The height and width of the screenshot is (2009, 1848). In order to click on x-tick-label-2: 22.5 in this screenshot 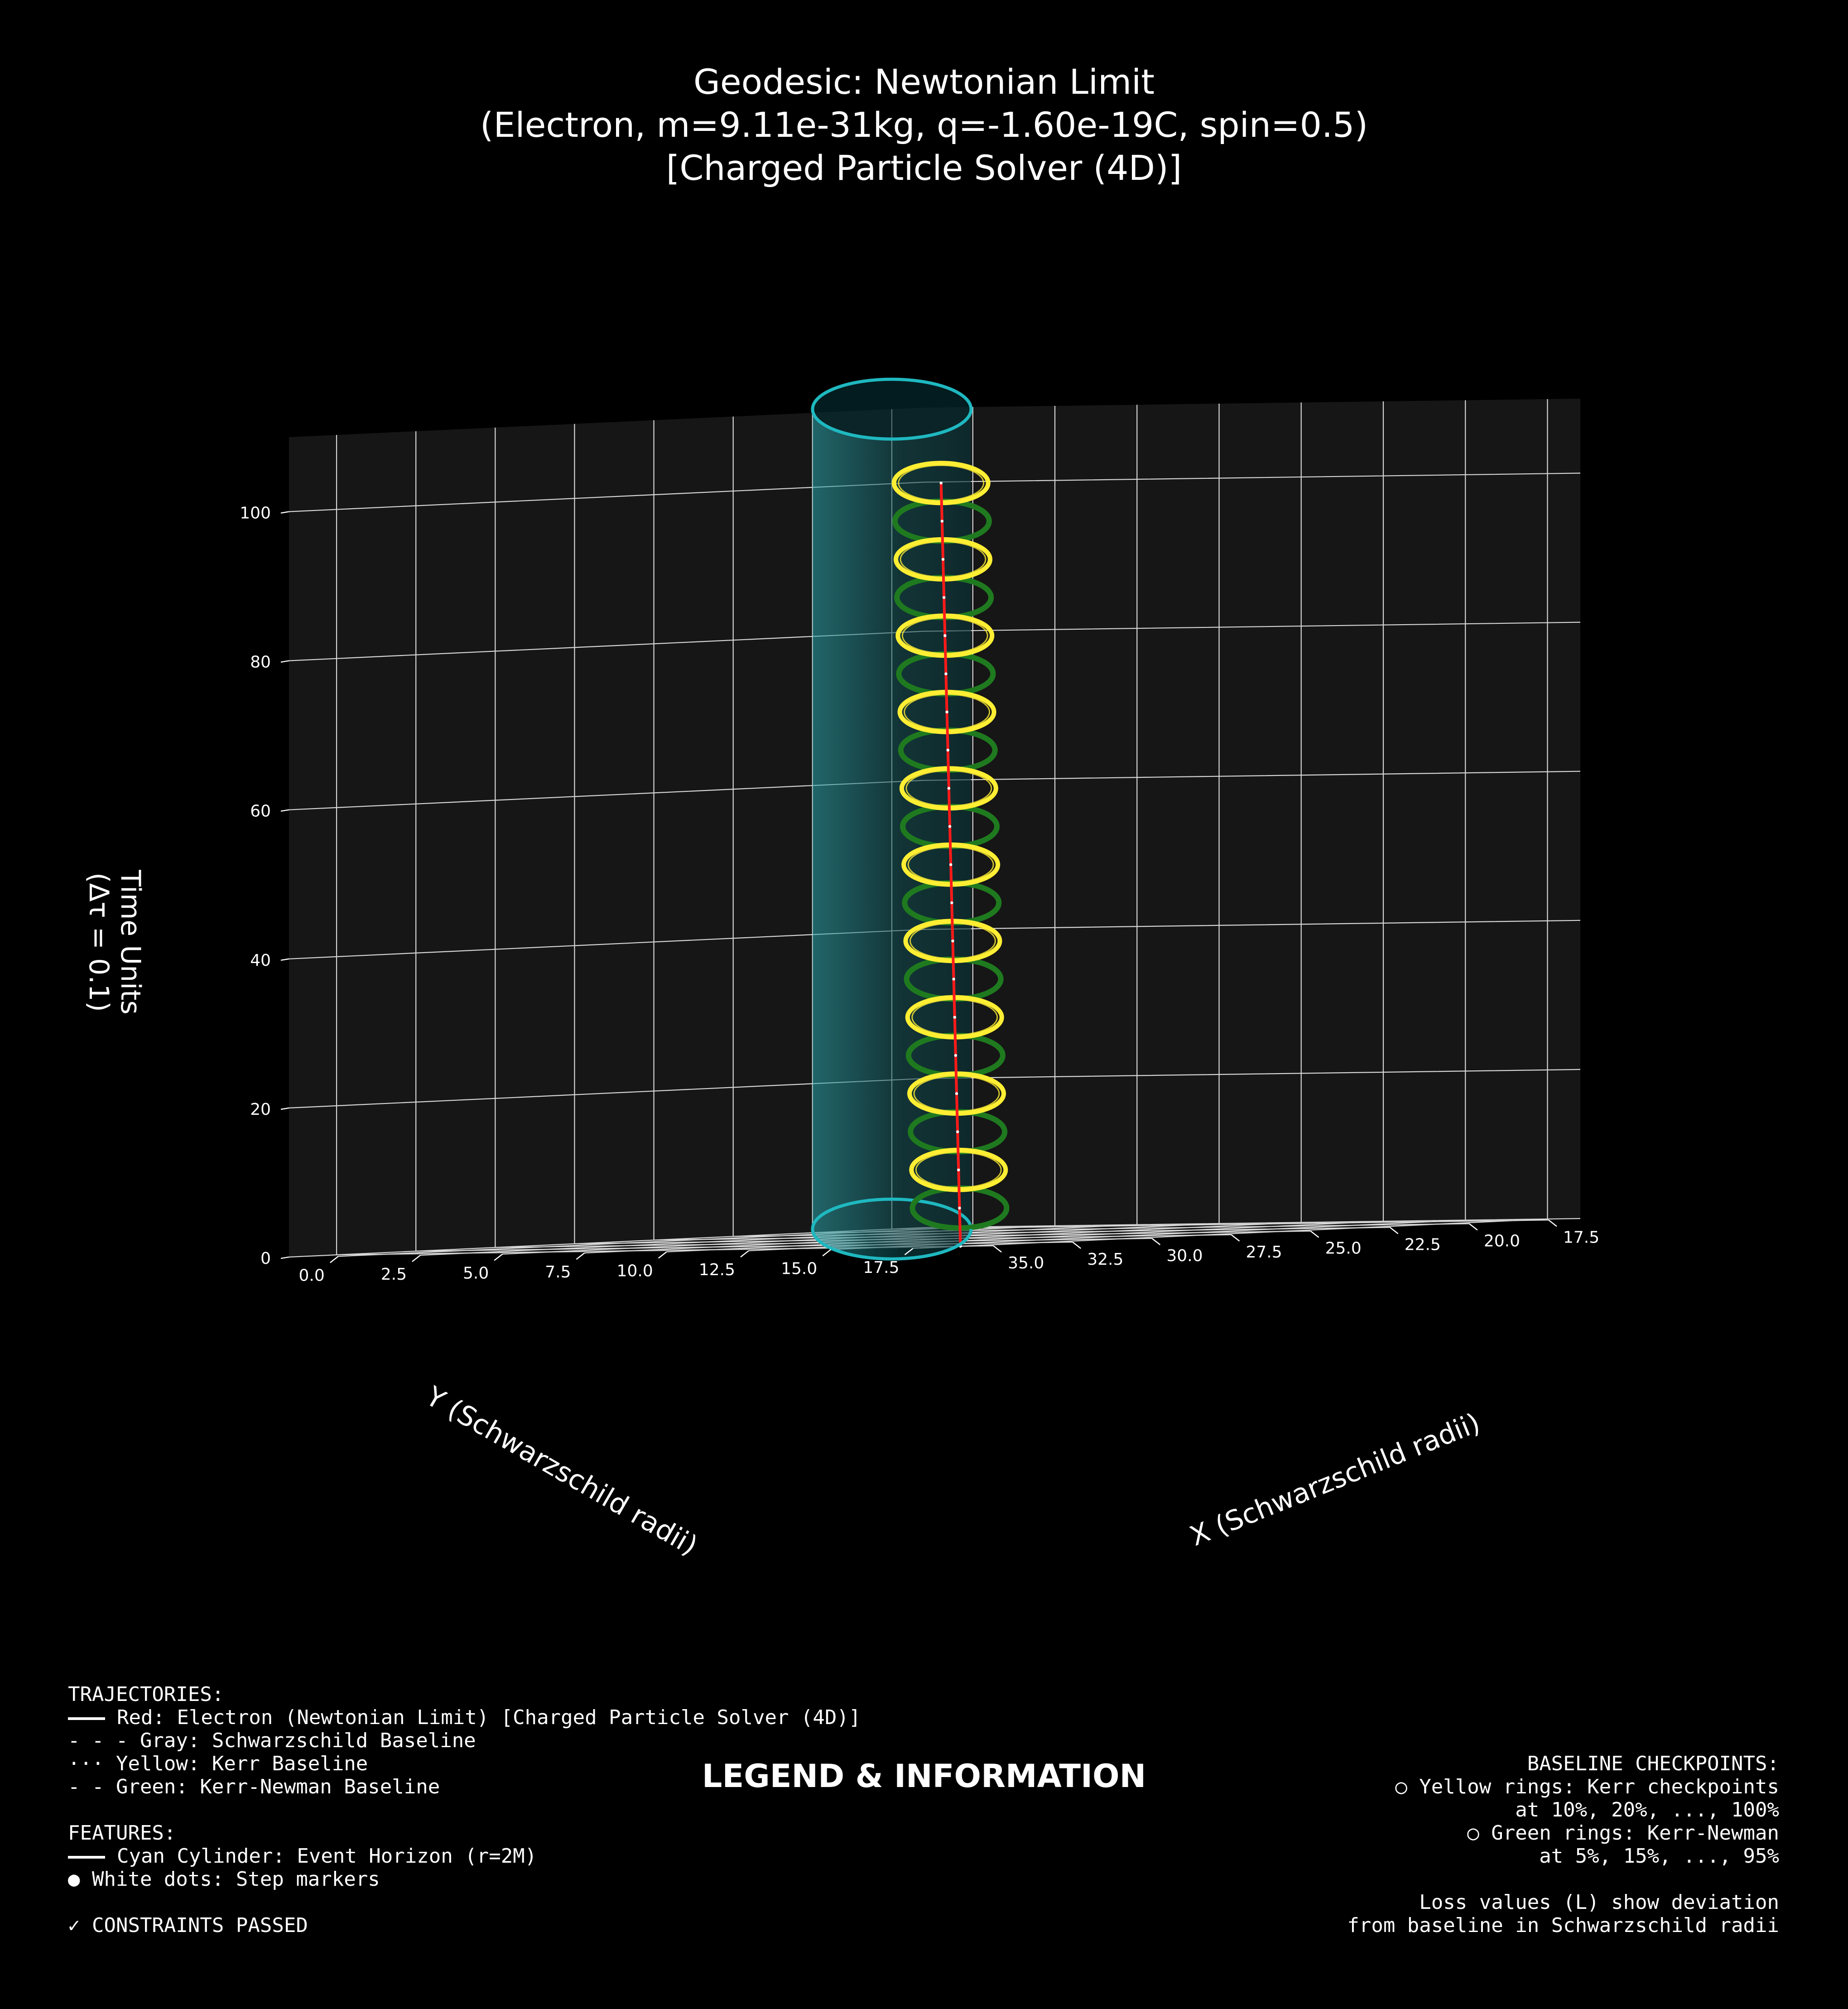, I will do `click(1423, 1245)`.